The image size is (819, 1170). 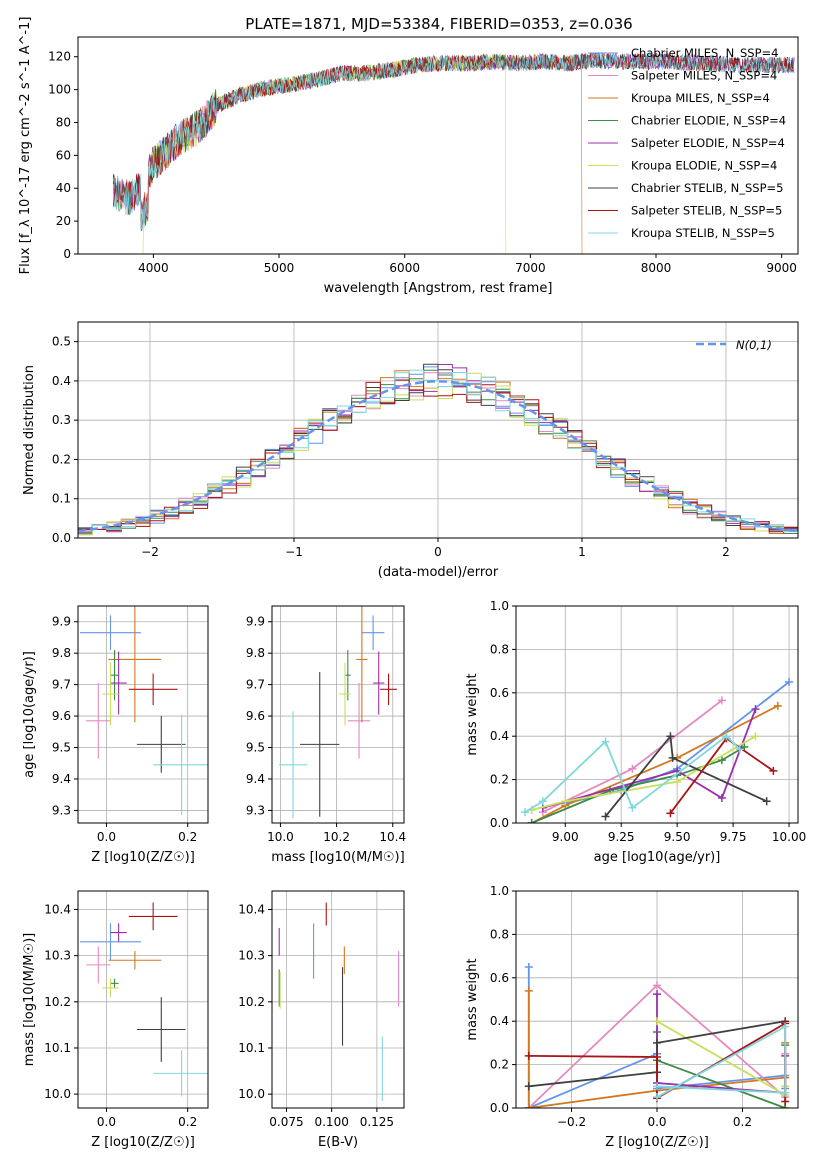 What do you see at coordinates (703, 233) in the screenshot?
I see `legend-entry: Kroupa STELIB, N_SSP=5` at bounding box center [703, 233].